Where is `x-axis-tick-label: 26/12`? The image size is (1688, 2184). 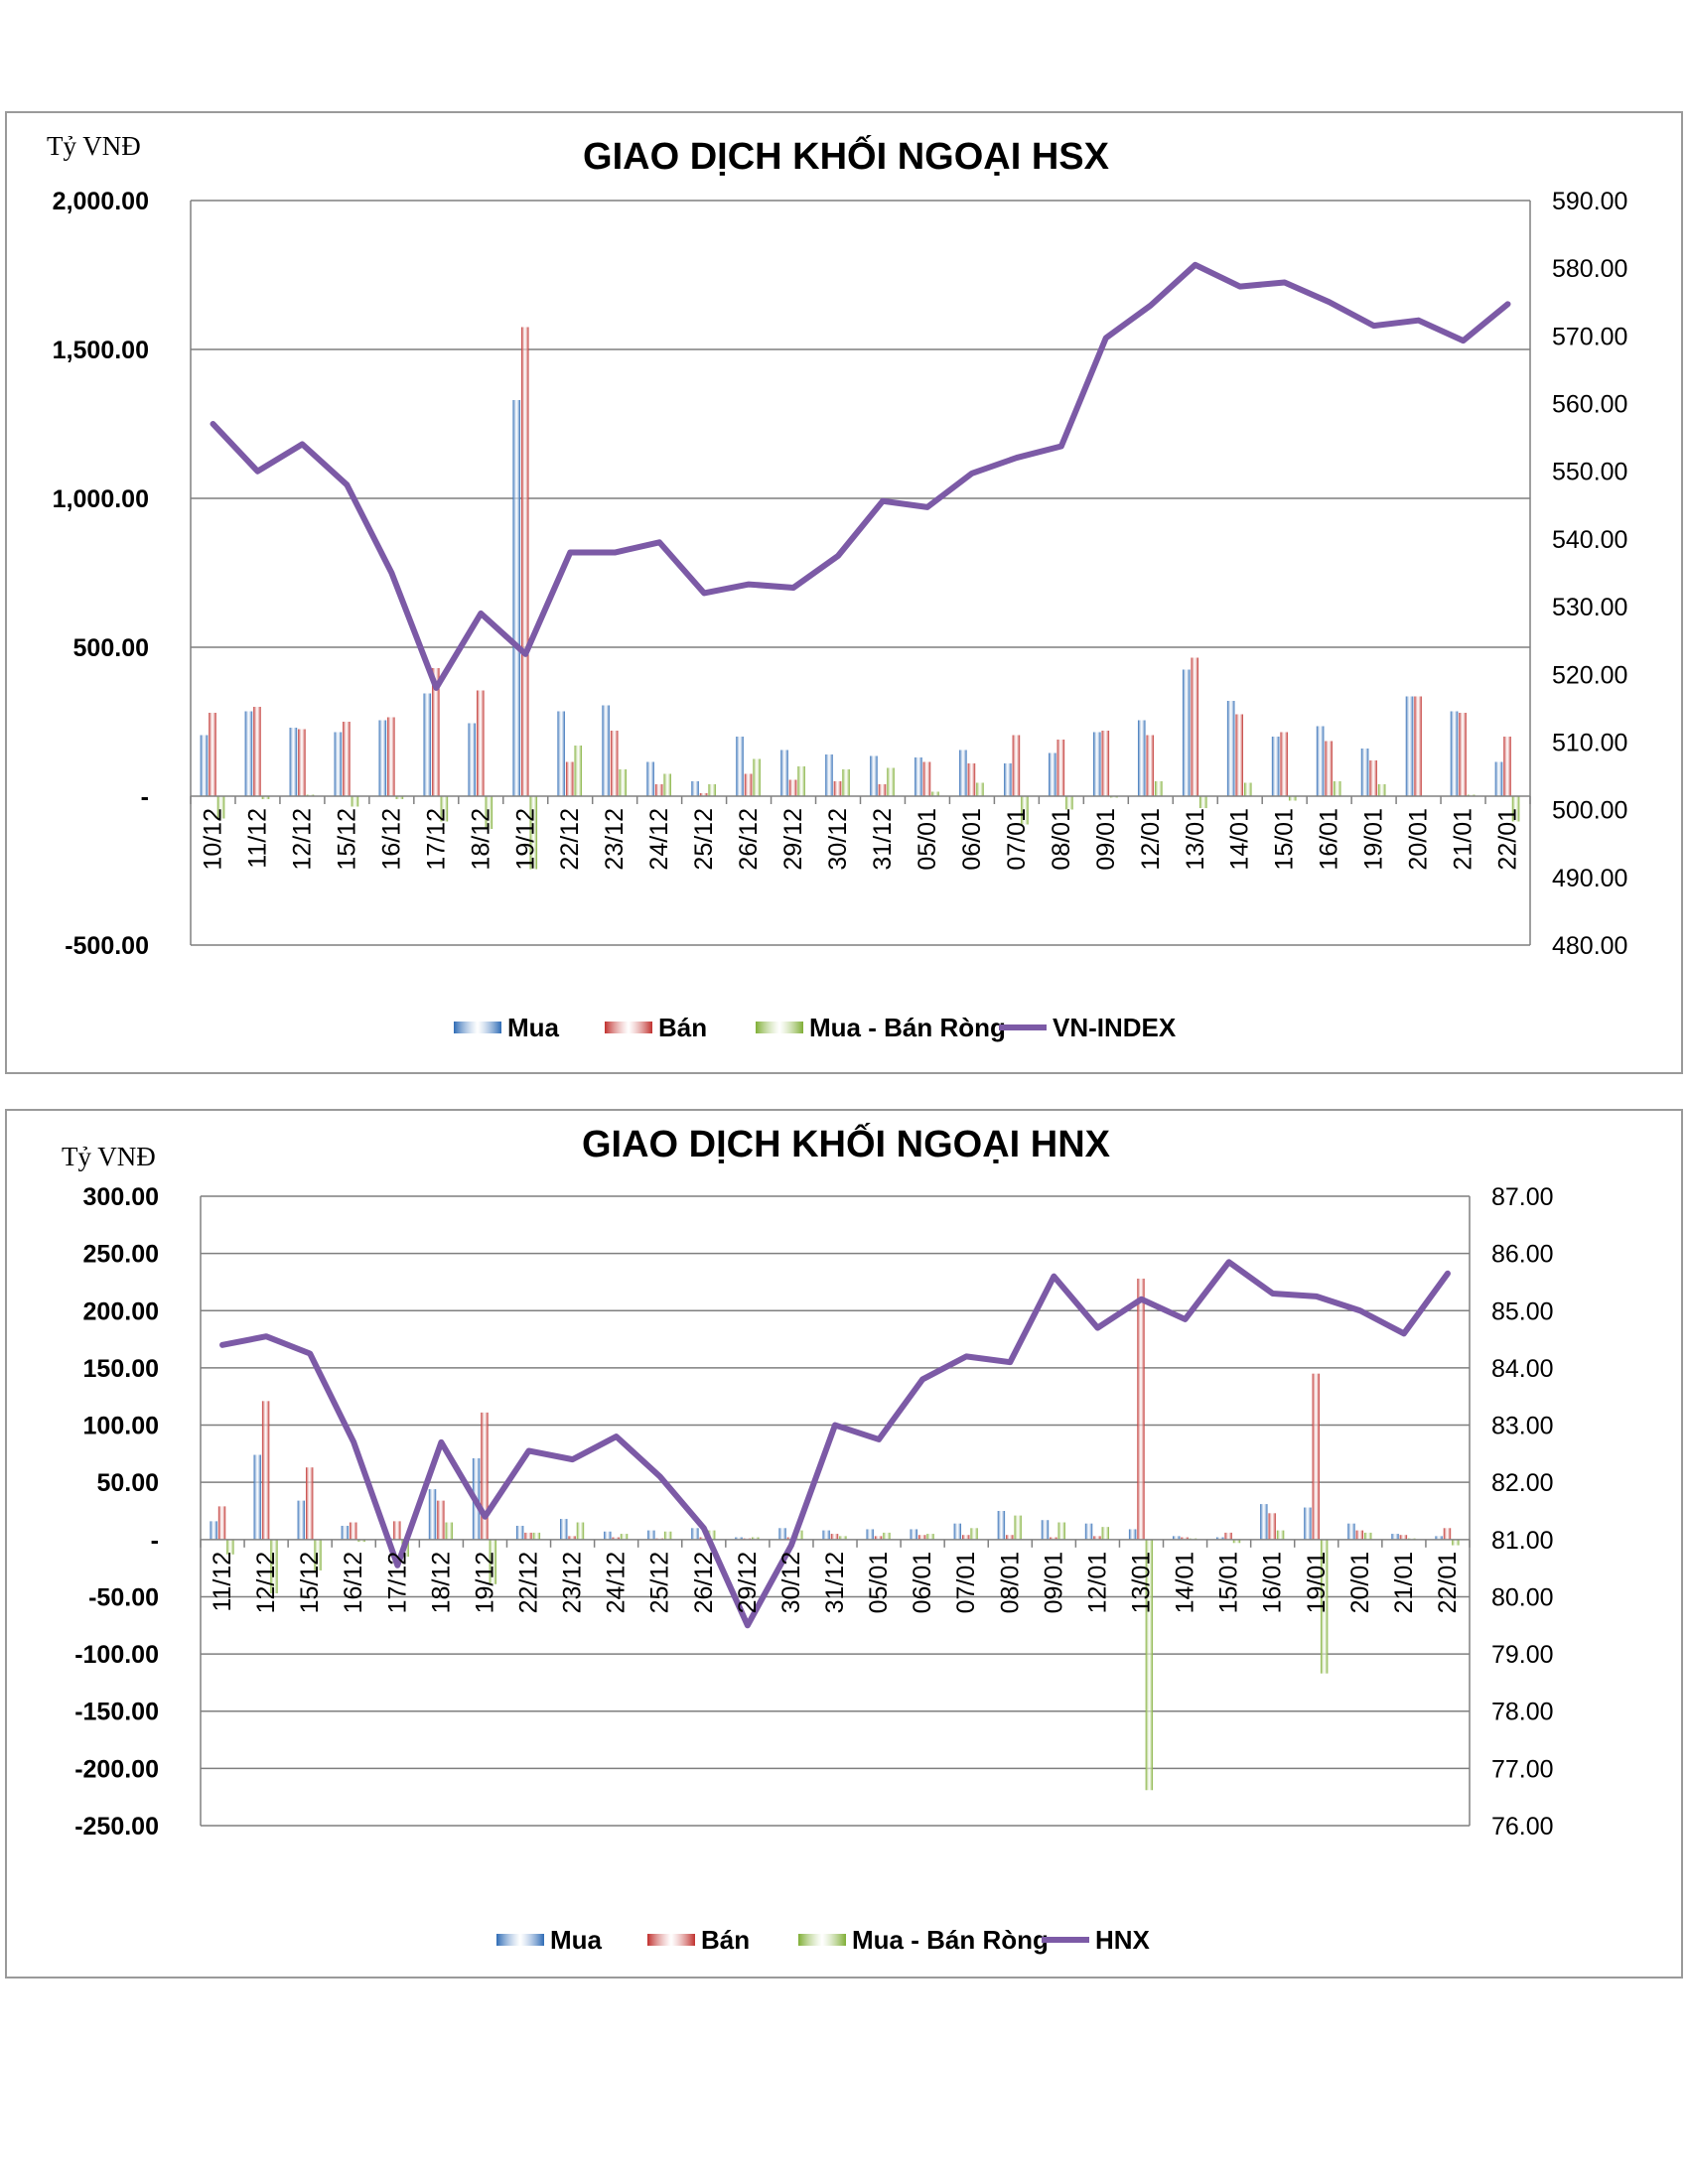 x-axis-tick-label: 26/12 is located at coordinates (749, 839).